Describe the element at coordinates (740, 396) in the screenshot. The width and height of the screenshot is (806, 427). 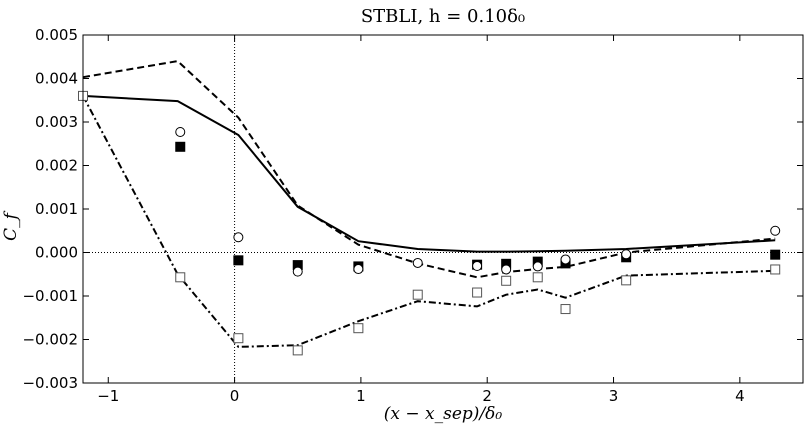
I see `x-tick-label: 4` at that location.